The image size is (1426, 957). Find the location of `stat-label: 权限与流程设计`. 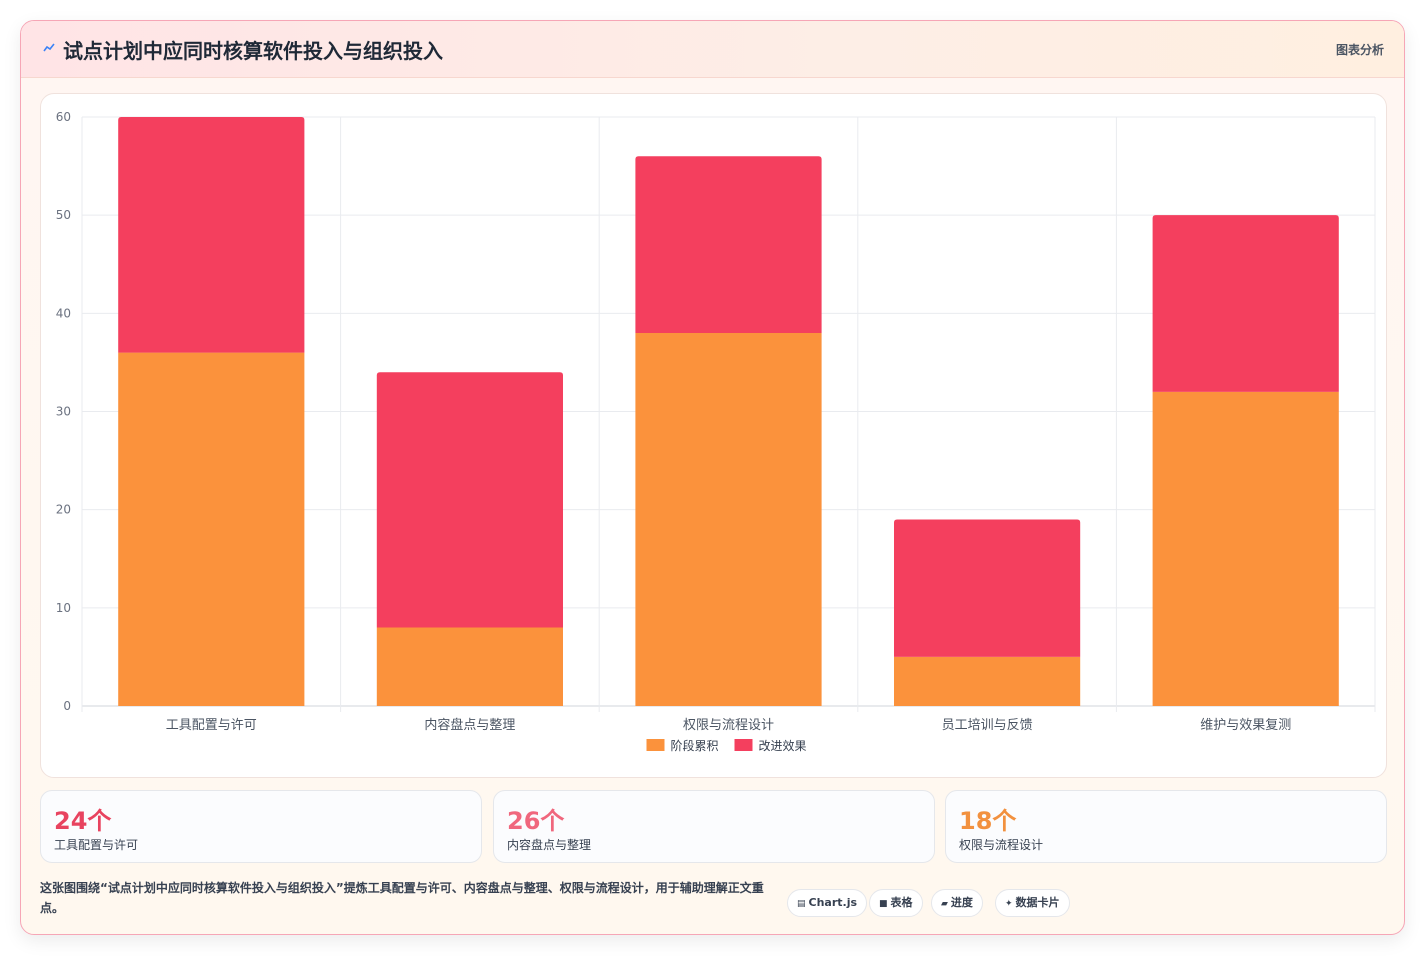

stat-label: 权限与流程设计 is located at coordinates (1001, 845).